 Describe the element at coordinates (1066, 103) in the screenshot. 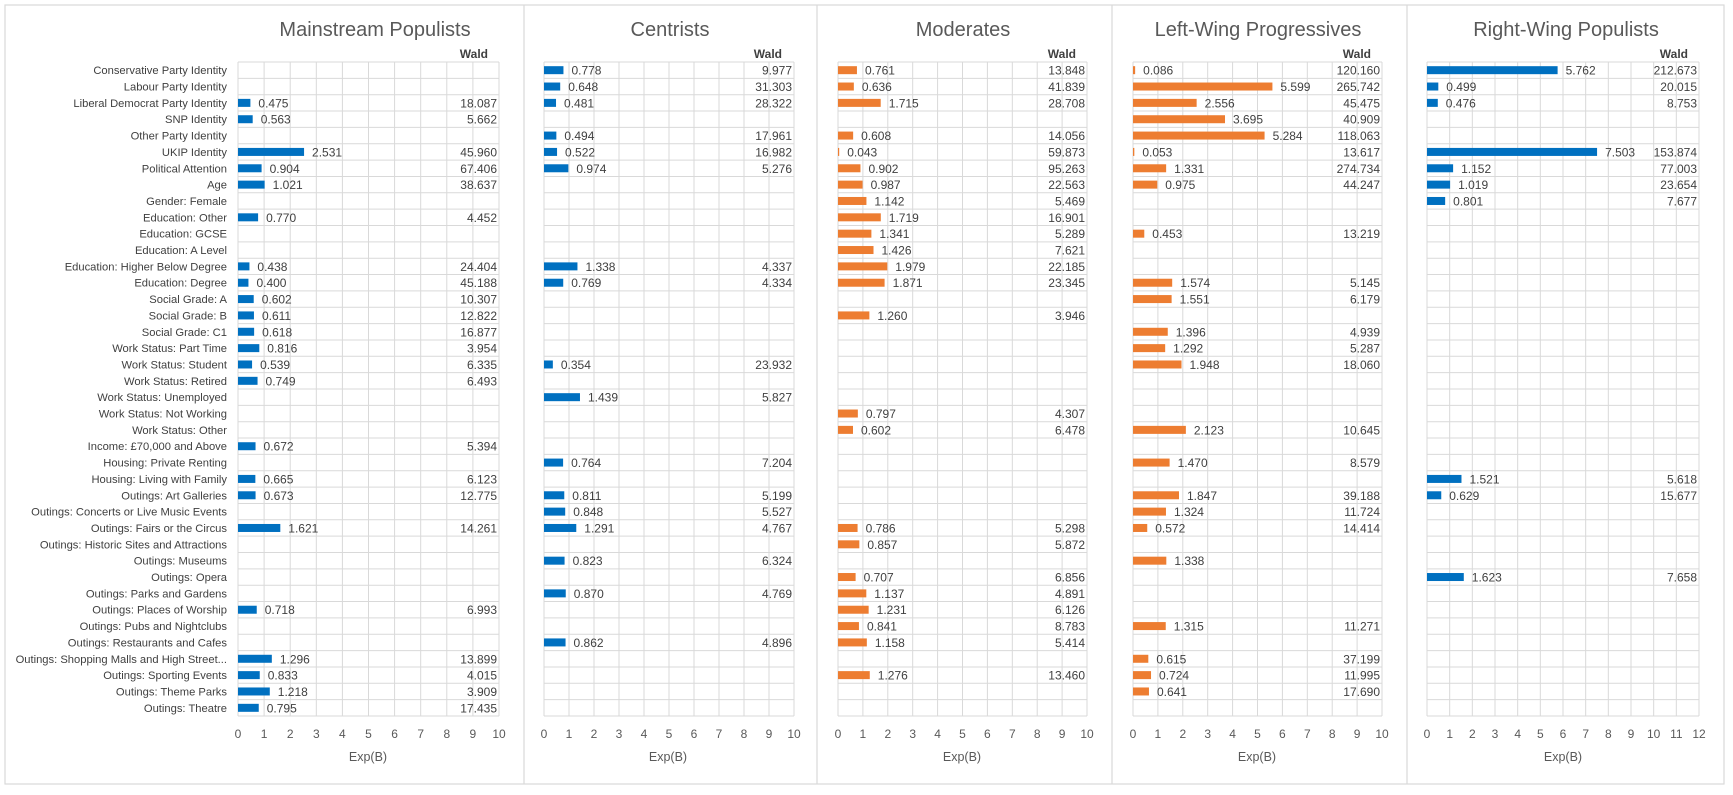

I see `wald-value: 28.708` at that location.